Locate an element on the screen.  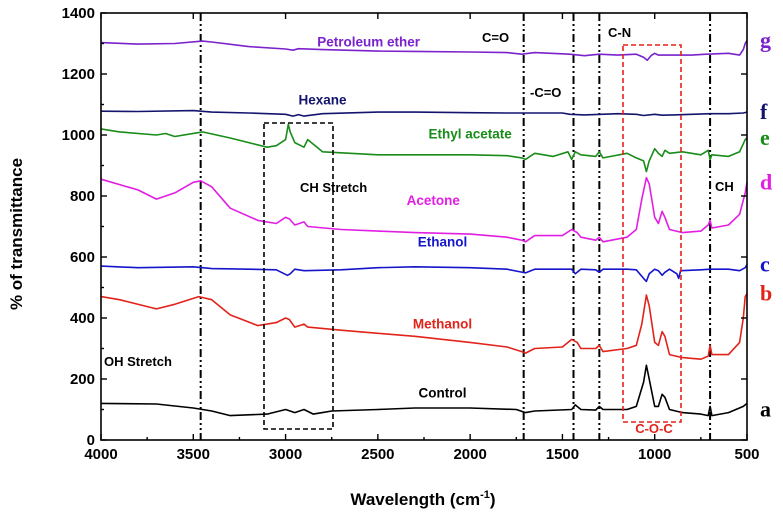
ch-stretch-box is located at coordinates (298, 276).